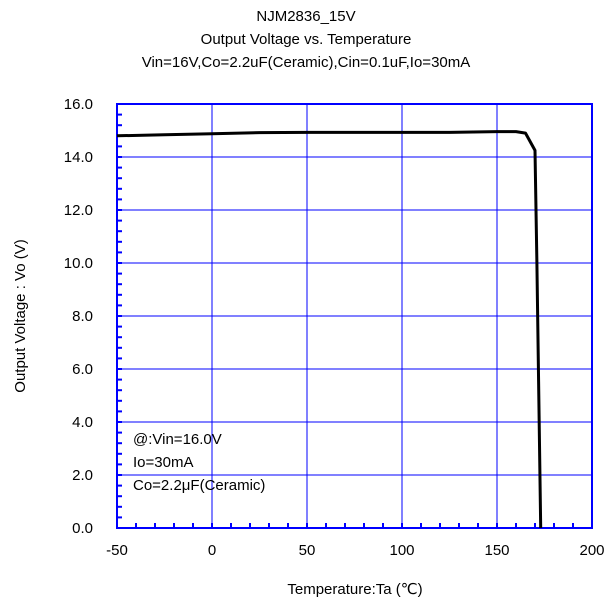 The image size is (611, 604). I want to click on y-tick-label: 2.0, so click(82, 475).